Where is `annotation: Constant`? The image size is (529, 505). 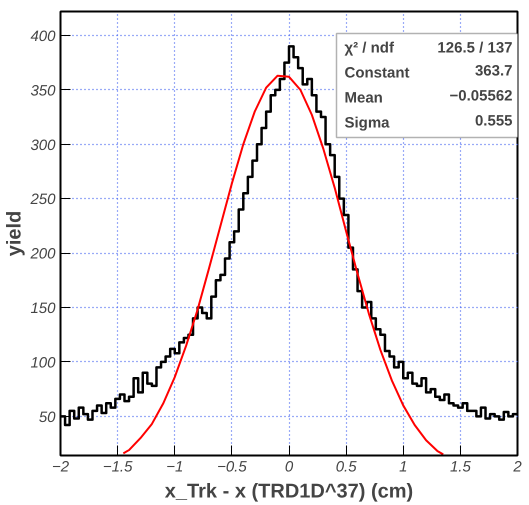
annotation: Constant is located at coordinates (377, 73).